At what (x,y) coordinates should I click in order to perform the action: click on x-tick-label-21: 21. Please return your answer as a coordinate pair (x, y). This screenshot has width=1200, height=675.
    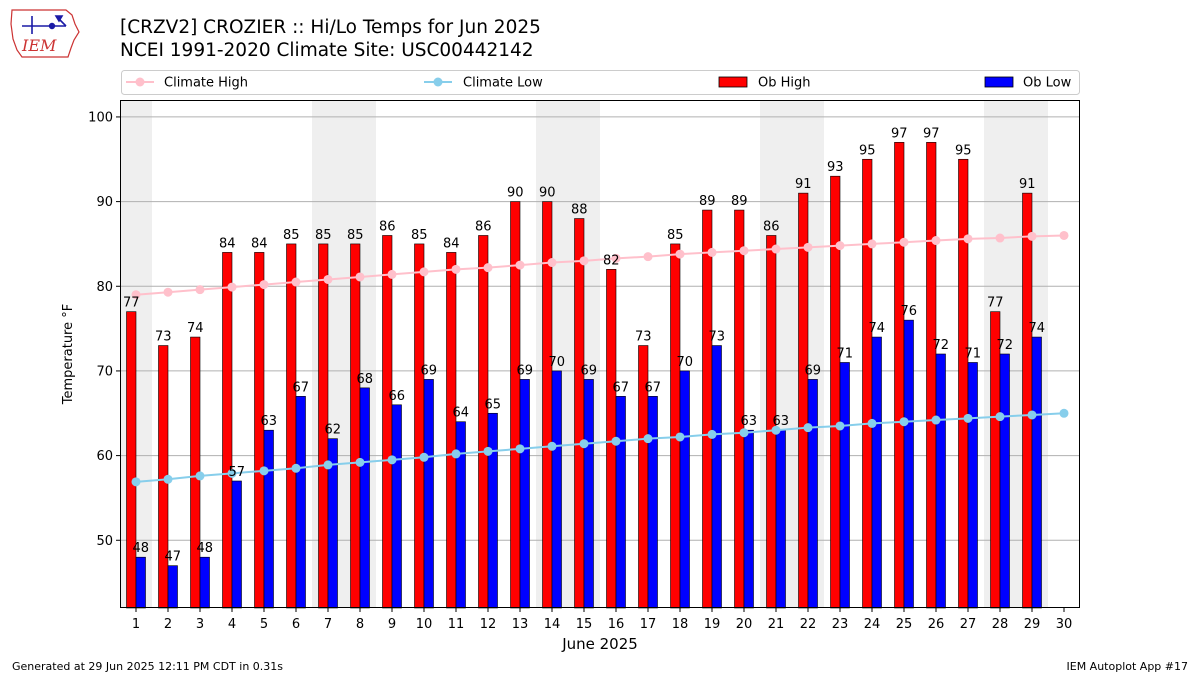
    Looking at the image, I should click on (776, 624).